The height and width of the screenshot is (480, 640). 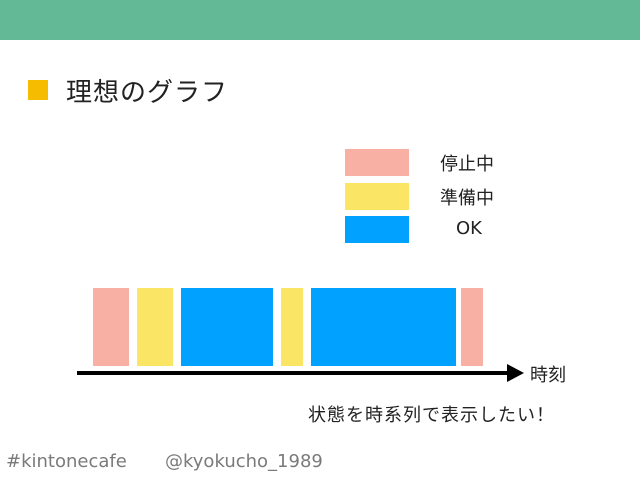 What do you see at coordinates (469, 228) in the screenshot?
I see `legend-label-ok: OK` at bounding box center [469, 228].